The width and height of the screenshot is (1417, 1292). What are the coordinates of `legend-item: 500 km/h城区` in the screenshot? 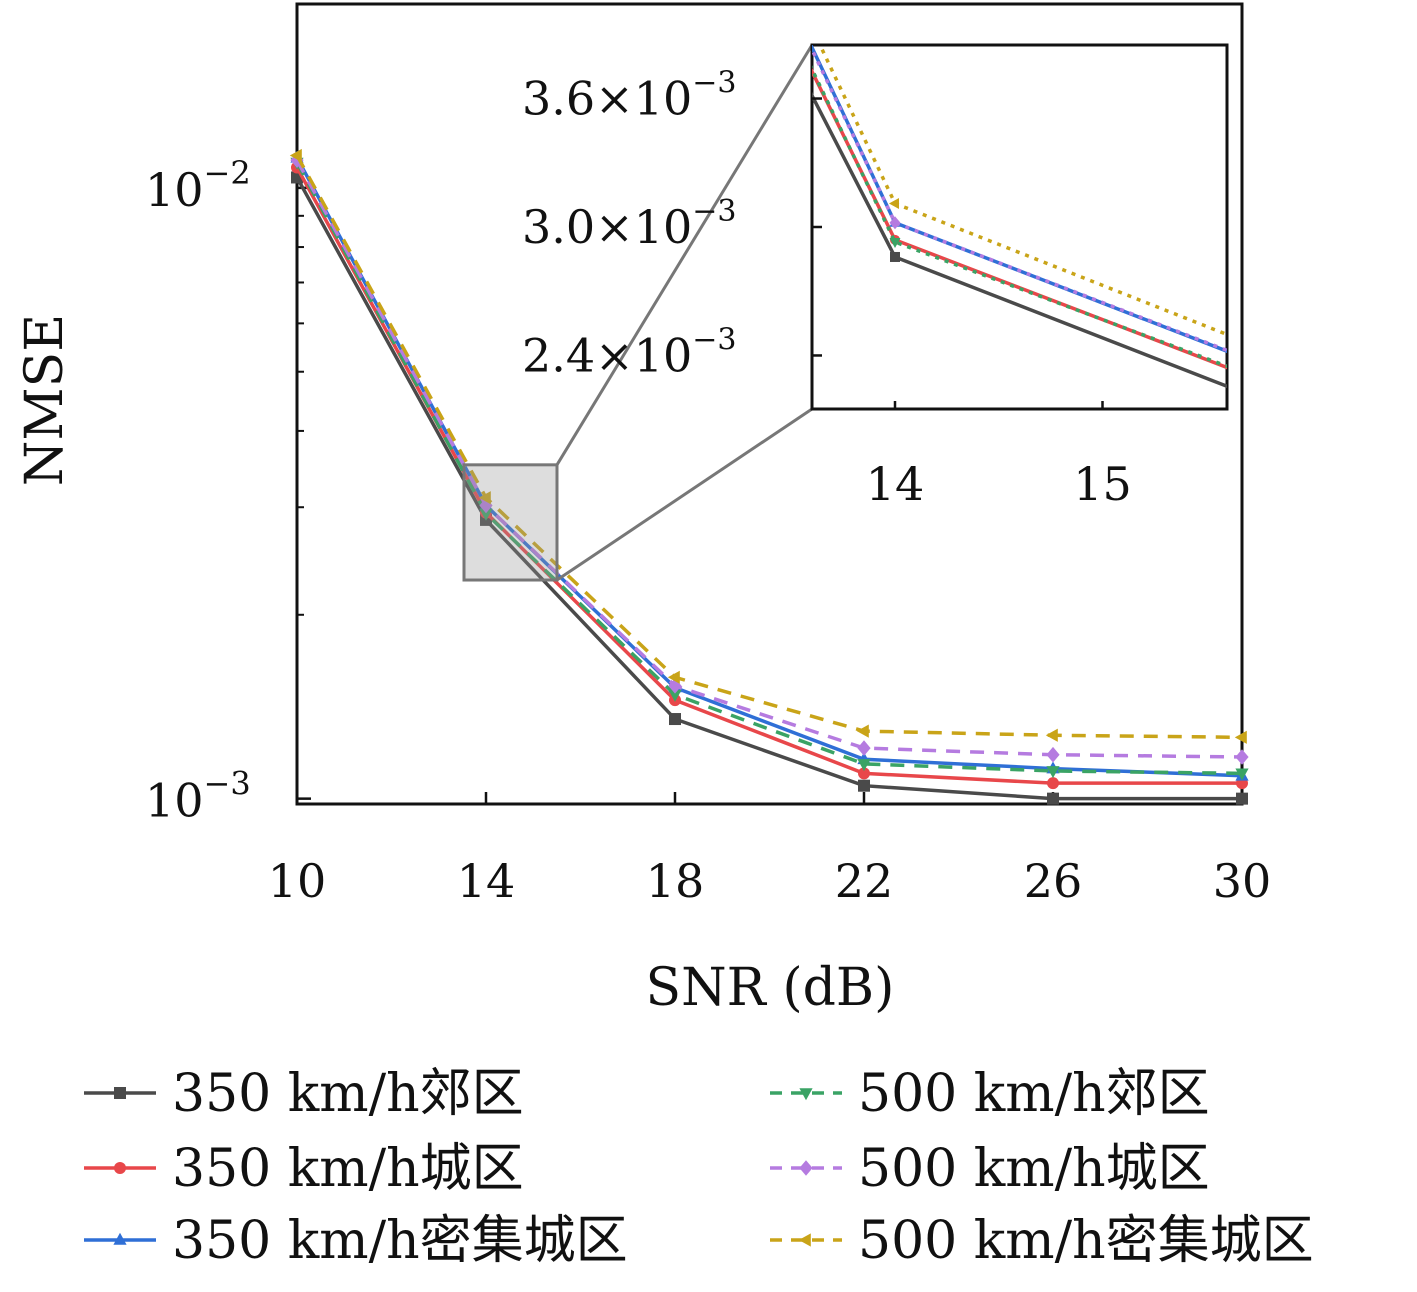 It's located at (990, 1169).